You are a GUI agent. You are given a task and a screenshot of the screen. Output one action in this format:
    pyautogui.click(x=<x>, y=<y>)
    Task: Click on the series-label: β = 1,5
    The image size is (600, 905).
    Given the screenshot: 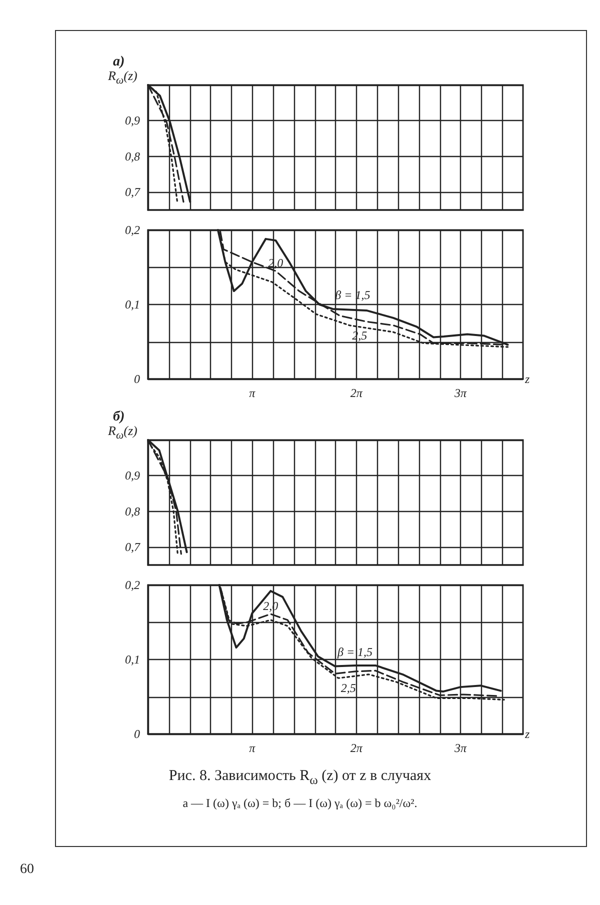 What is the action you would take?
    pyautogui.click(x=354, y=652)
    